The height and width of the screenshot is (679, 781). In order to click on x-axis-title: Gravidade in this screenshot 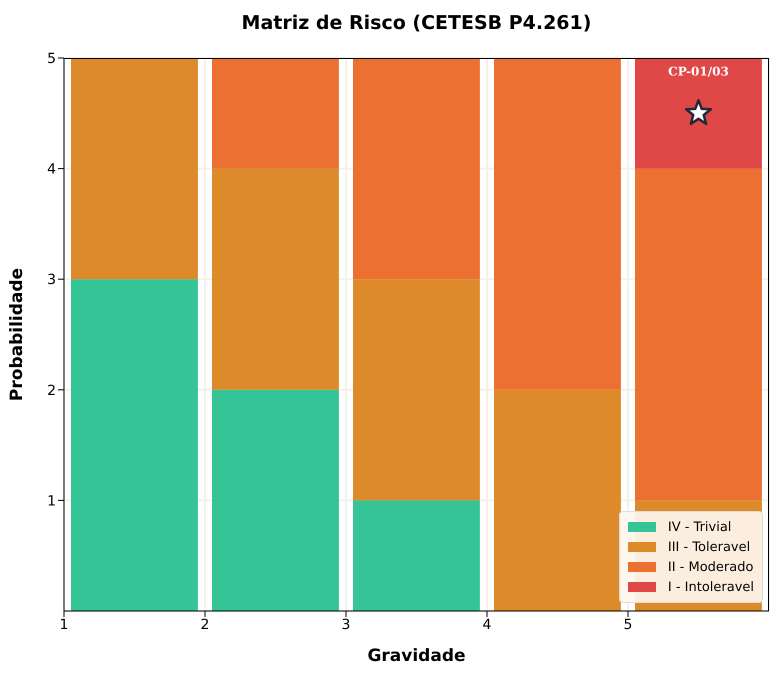, I will do `click(416, 656)`.